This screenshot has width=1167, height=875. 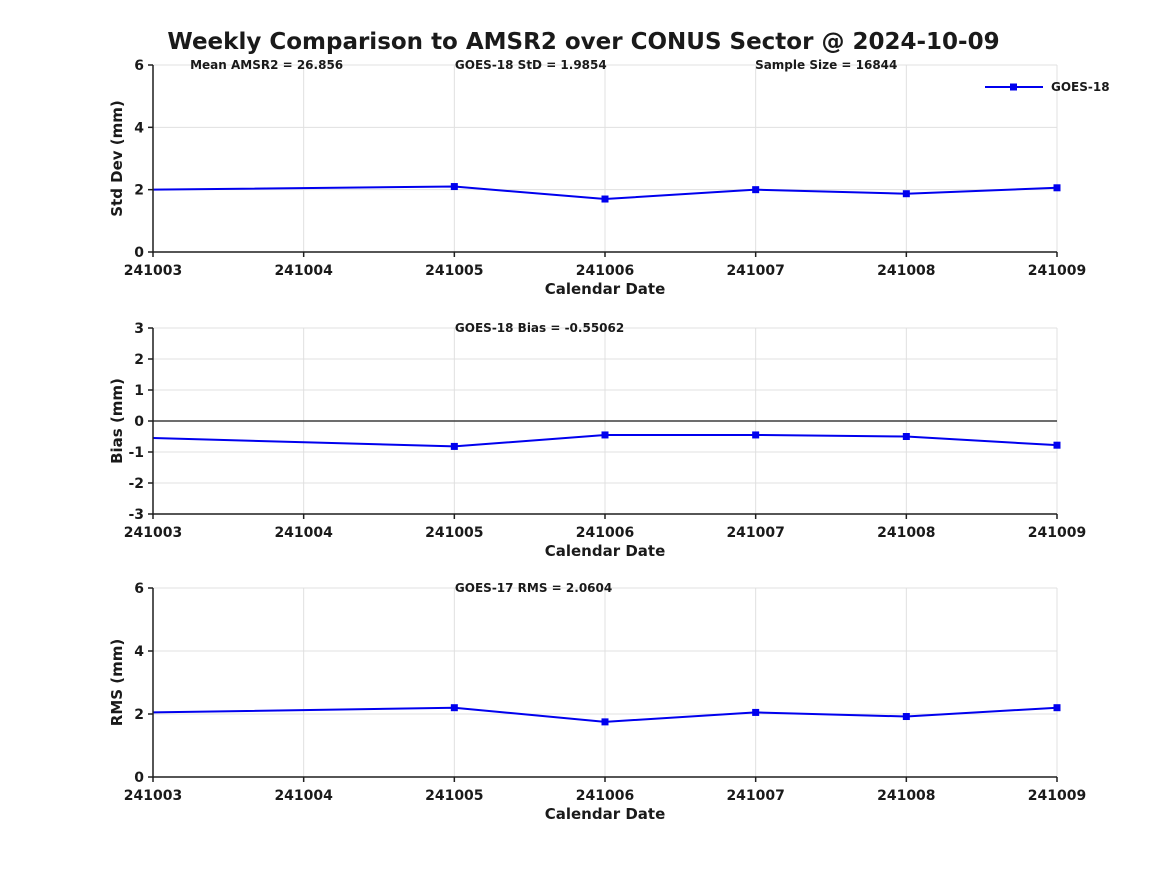 I want to click on legend: GOES-18, so click(x=1047, y=87).